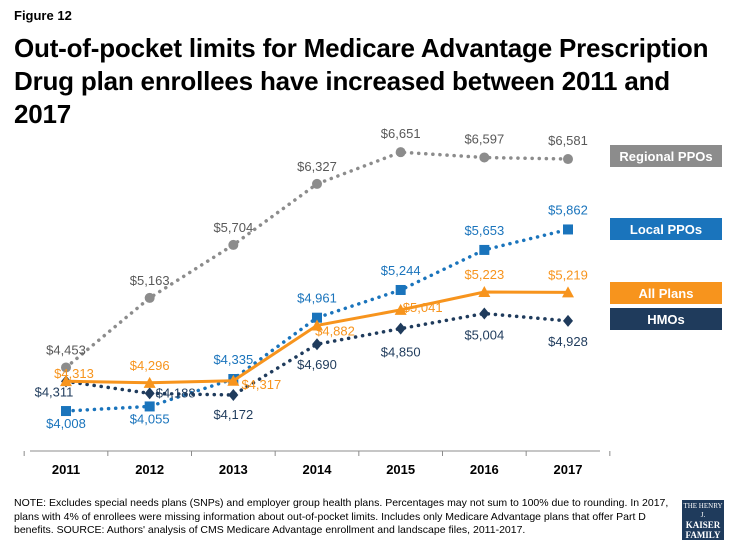 The image size is (735, 551). What do you see at coordinates (233, 469) in the screenshot?
I see `x-tick-label: 2013` at bounding box center [233, 469].